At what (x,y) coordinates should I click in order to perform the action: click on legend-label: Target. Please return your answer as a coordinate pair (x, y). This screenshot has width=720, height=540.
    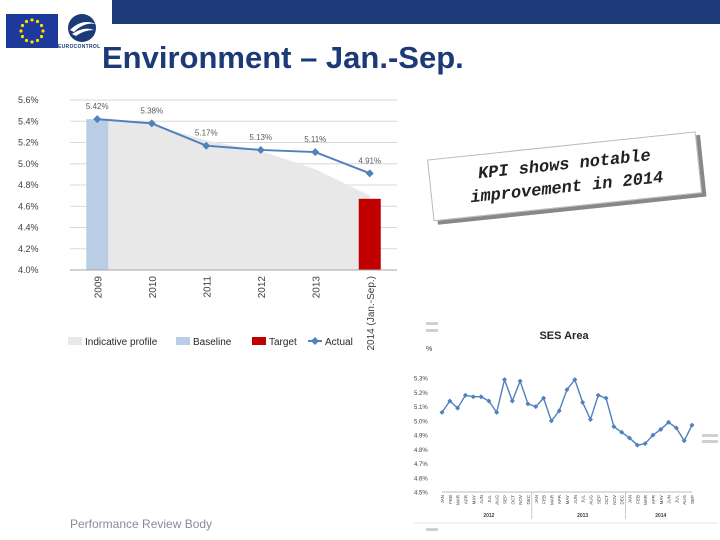
    Looking at the image, I should click on (283, 342).